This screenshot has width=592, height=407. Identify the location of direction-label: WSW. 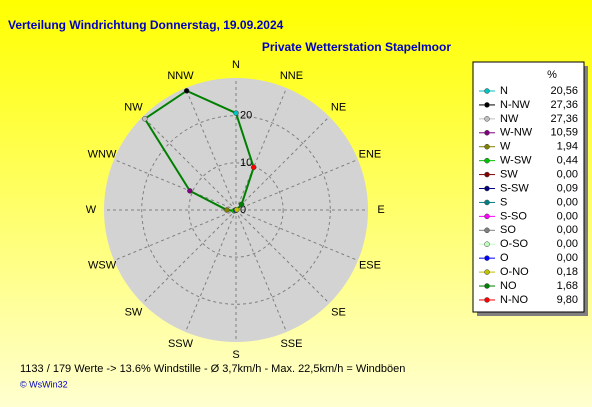
(102, 265).